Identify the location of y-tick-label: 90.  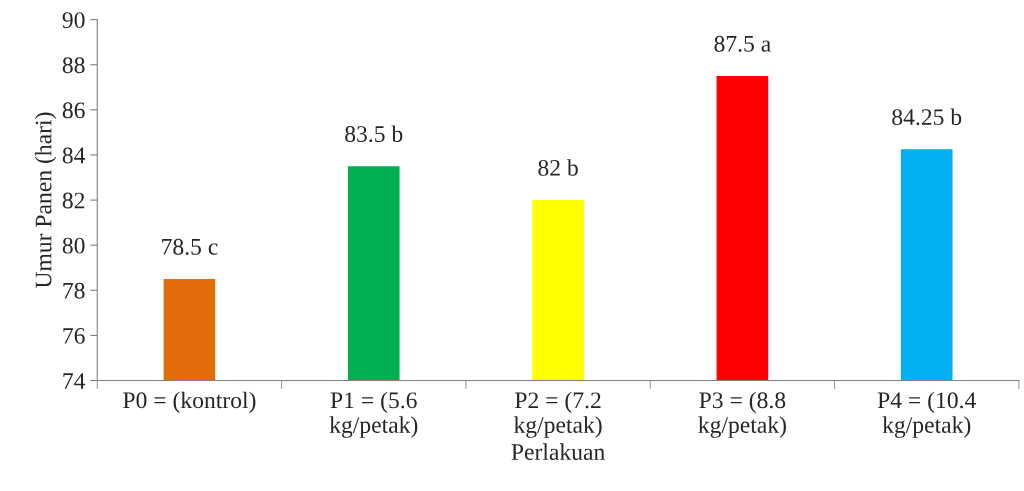
(73, 20).